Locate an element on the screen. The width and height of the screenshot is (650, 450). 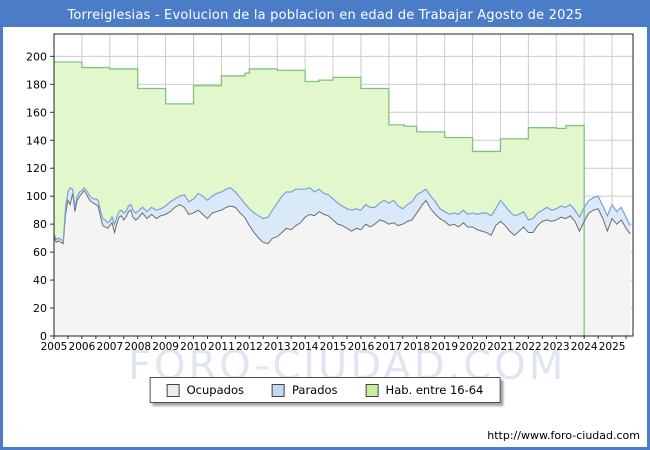
ocupados-line is located at coordinates (342, 217).